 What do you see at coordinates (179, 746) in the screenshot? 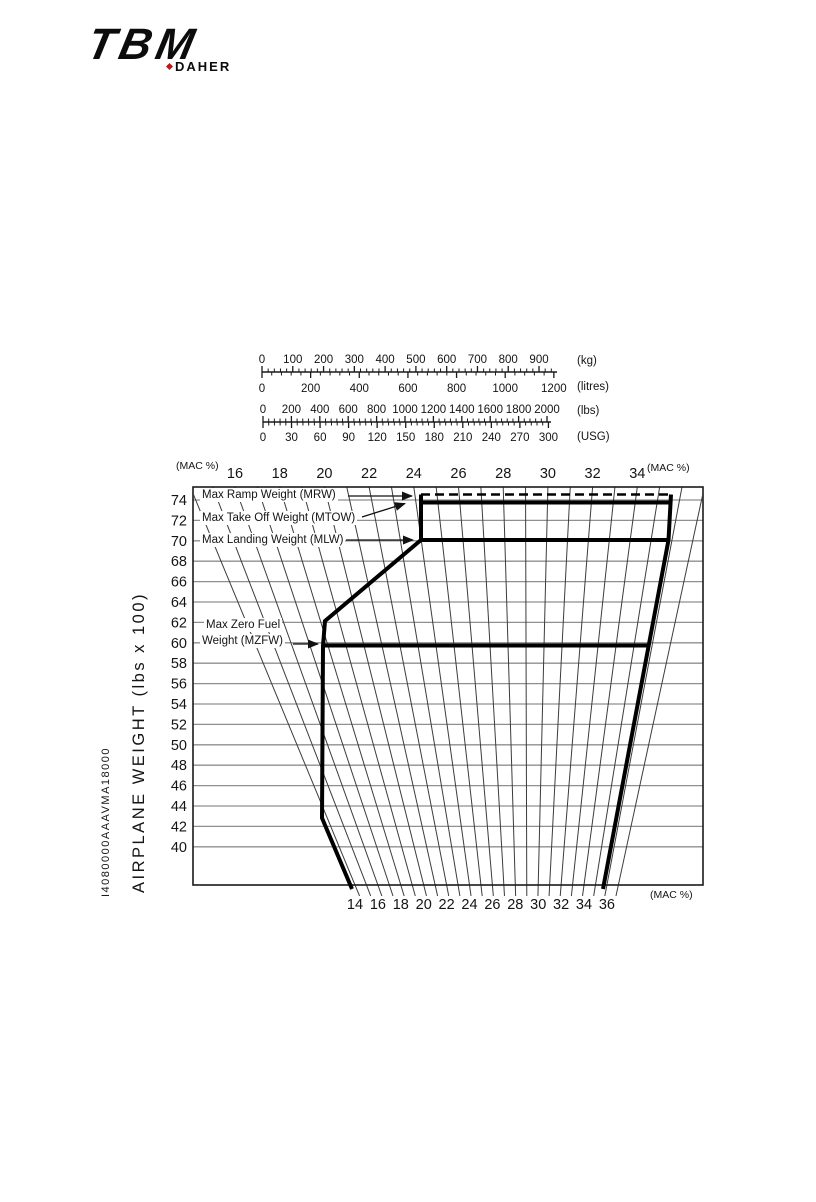
I see `weight-tick-label: 50` at bounding box center [179, 746].